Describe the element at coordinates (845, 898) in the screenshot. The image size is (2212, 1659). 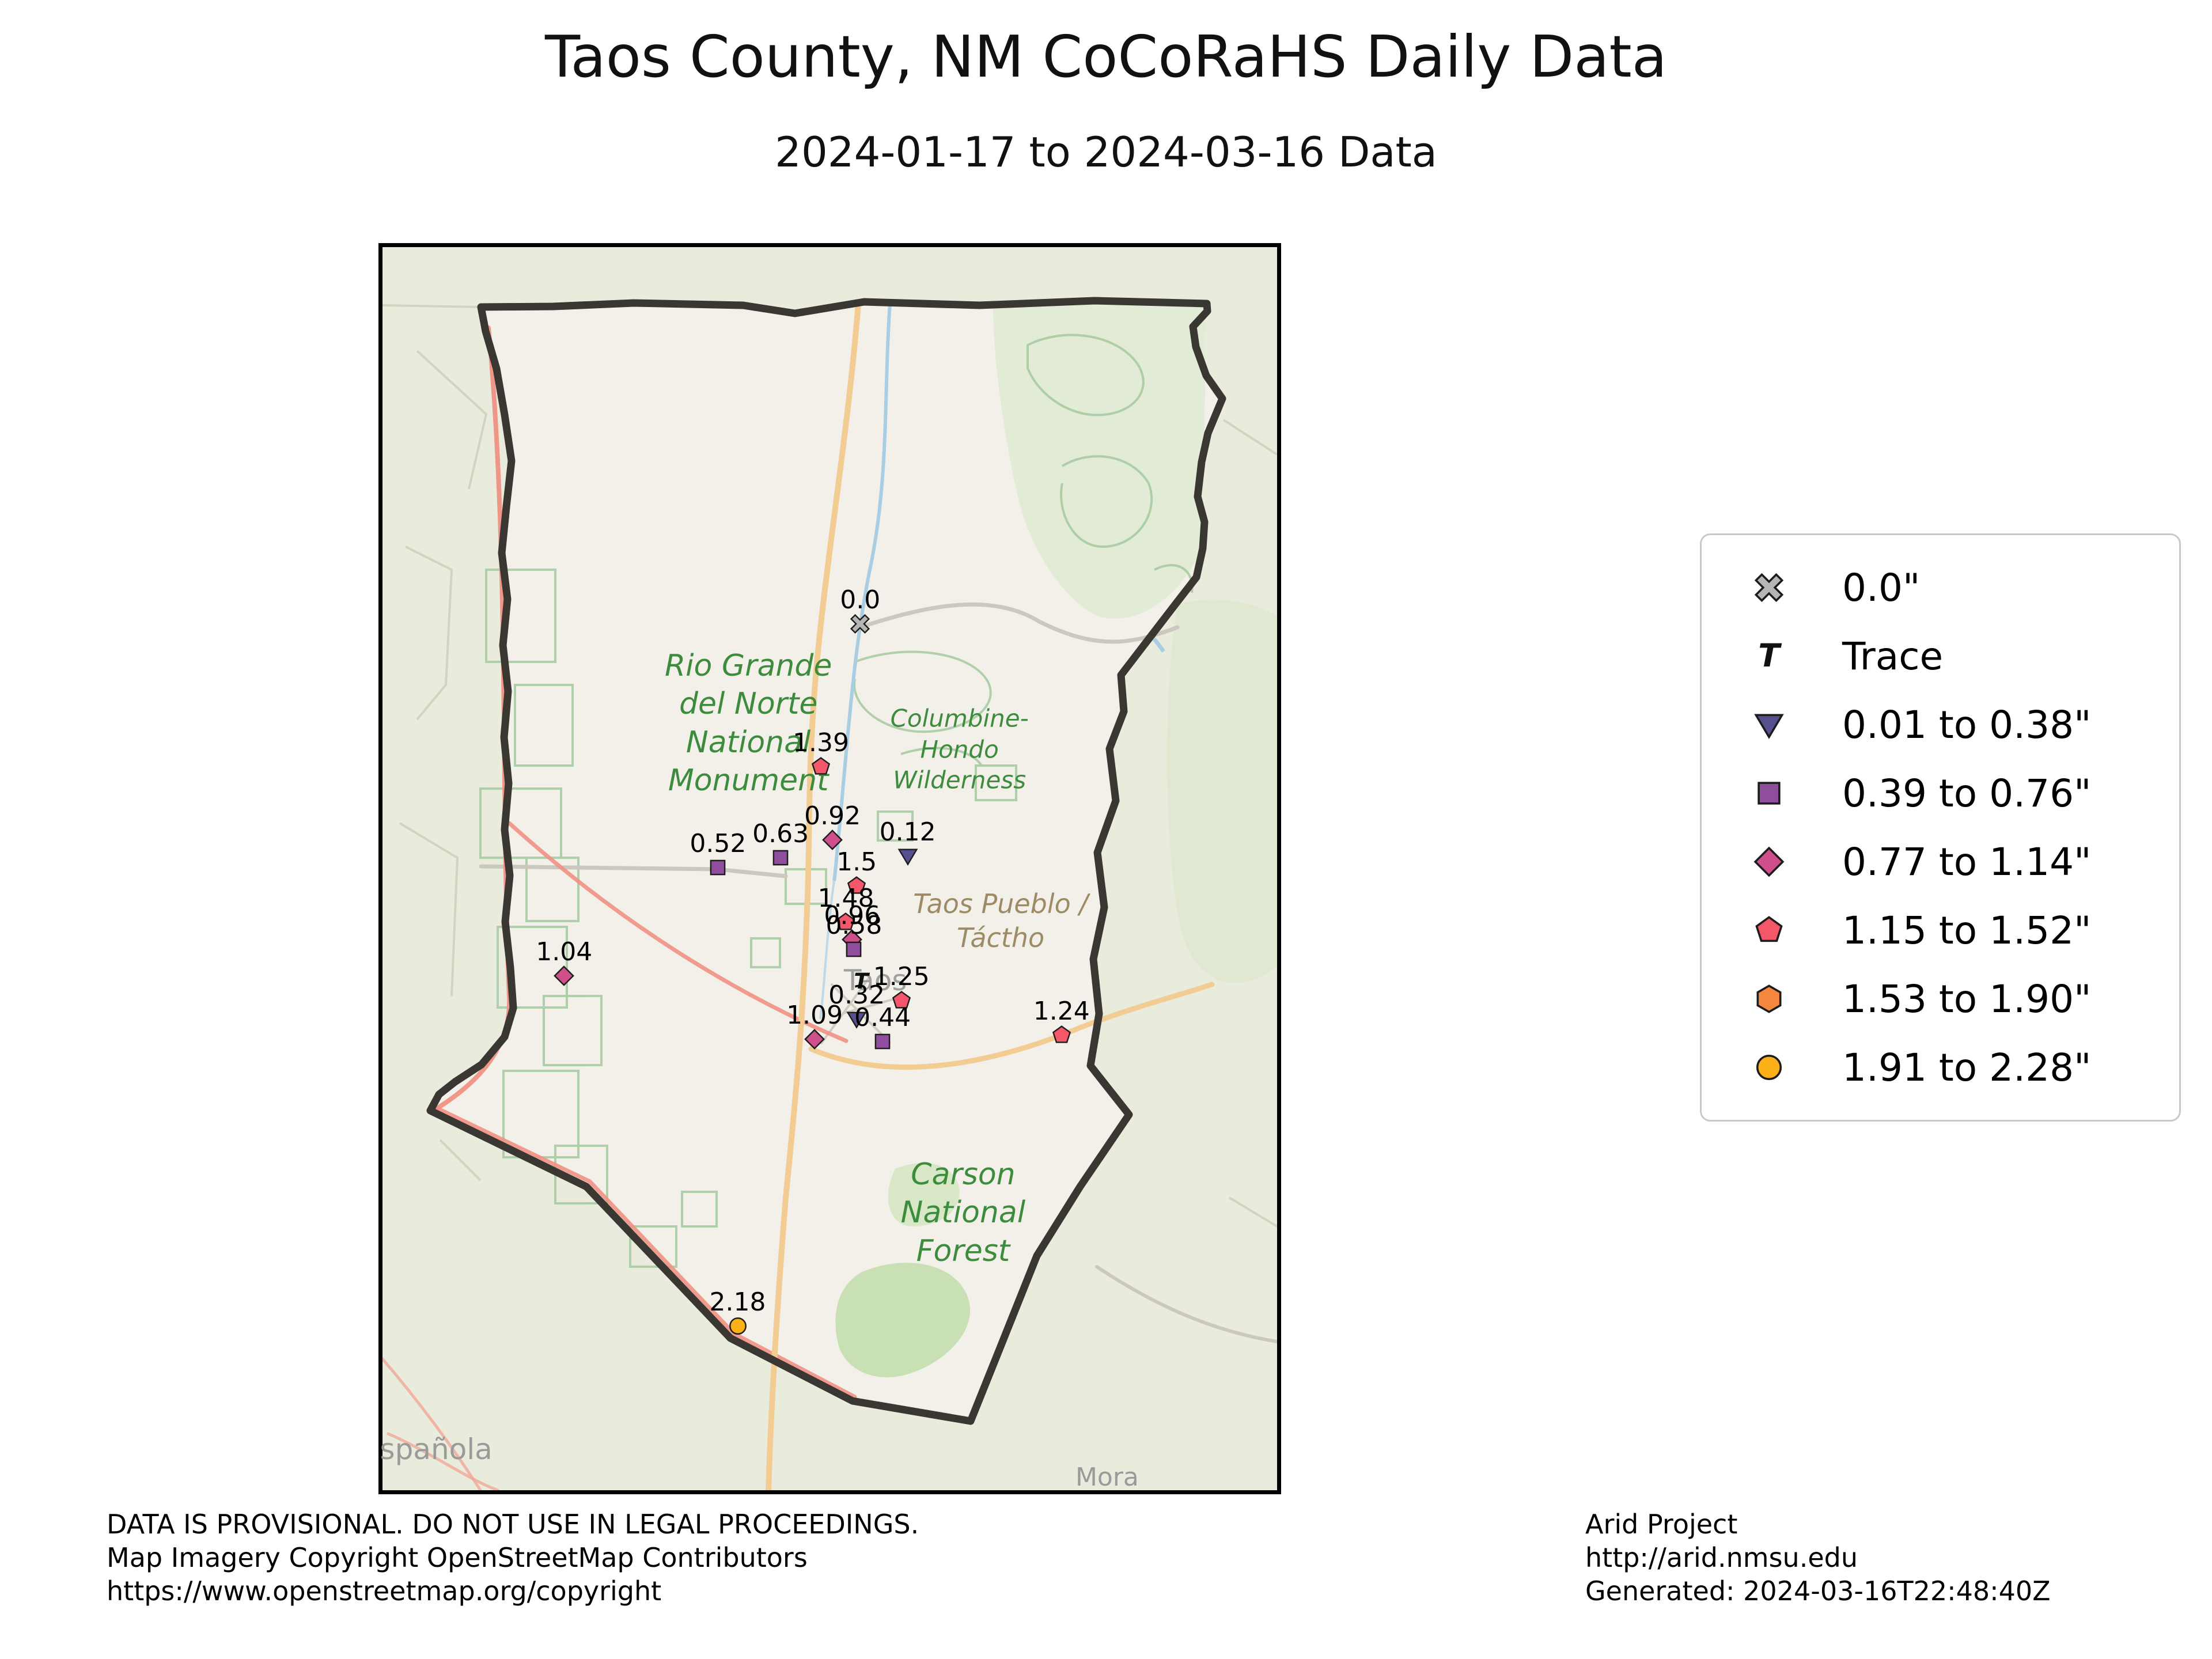
I see `station-value-label: 1.48` at that location.